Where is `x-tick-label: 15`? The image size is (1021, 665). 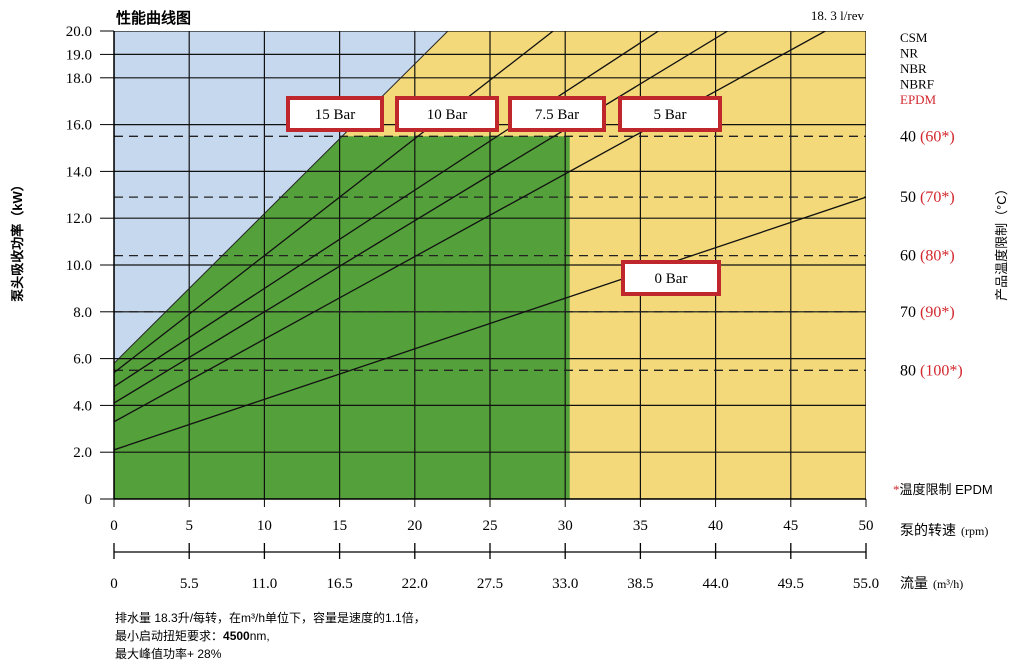 x-tick-label: 15 is located at coordinates (339, 526).